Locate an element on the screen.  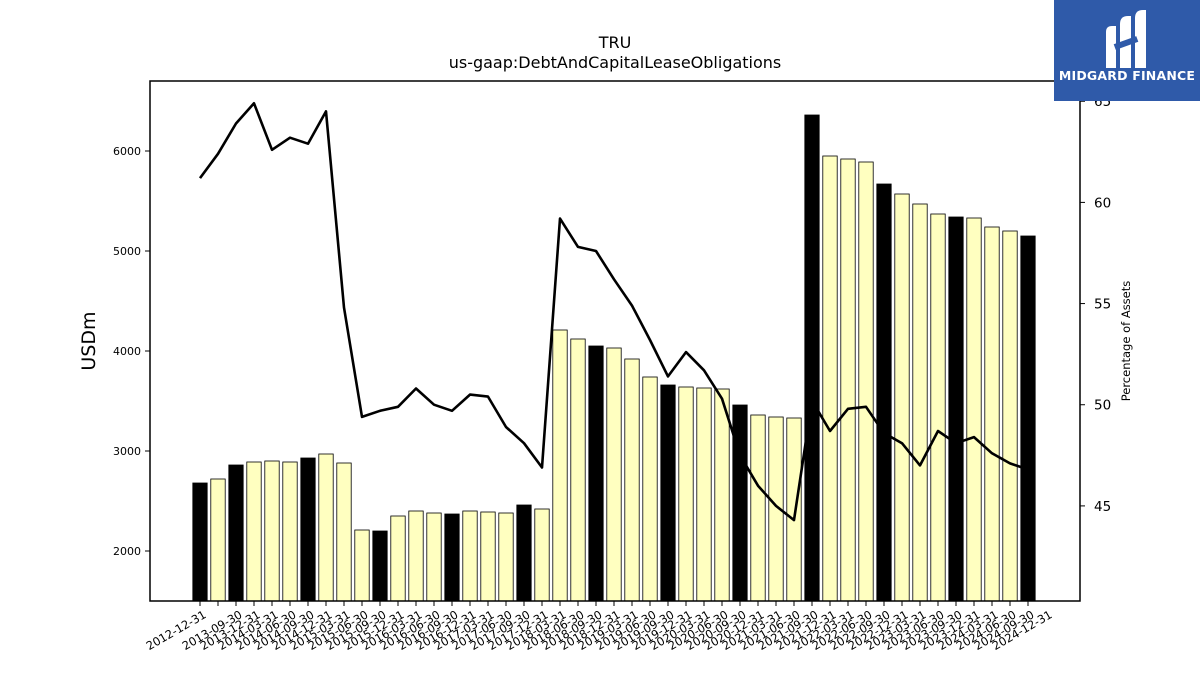
chart-title: TRU is located at coordinates (615, 42).